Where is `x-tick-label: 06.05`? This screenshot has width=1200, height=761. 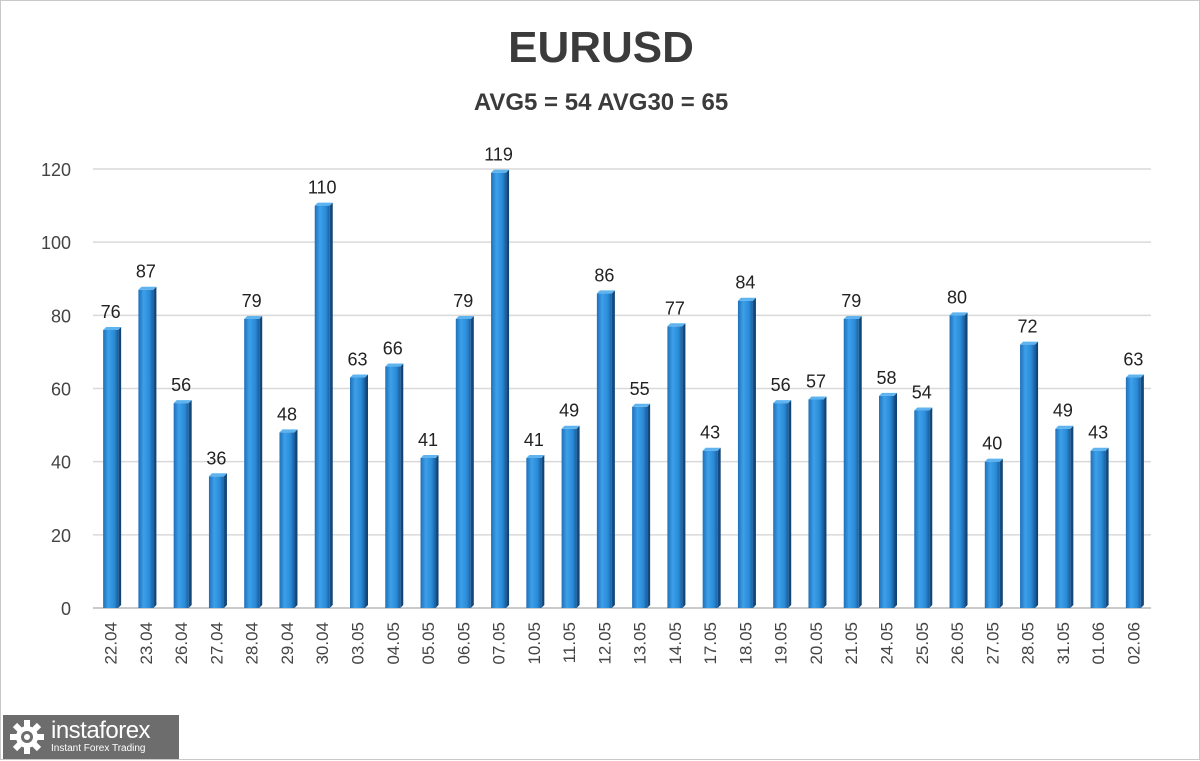 x-tick-label: 06.05 is located at coordinates (463, 643).